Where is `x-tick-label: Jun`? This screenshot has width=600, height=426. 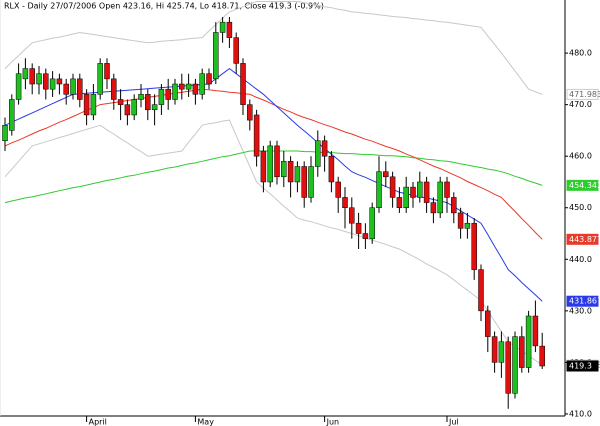
x-tick-label: Jun is located at coordinates (333, 422).